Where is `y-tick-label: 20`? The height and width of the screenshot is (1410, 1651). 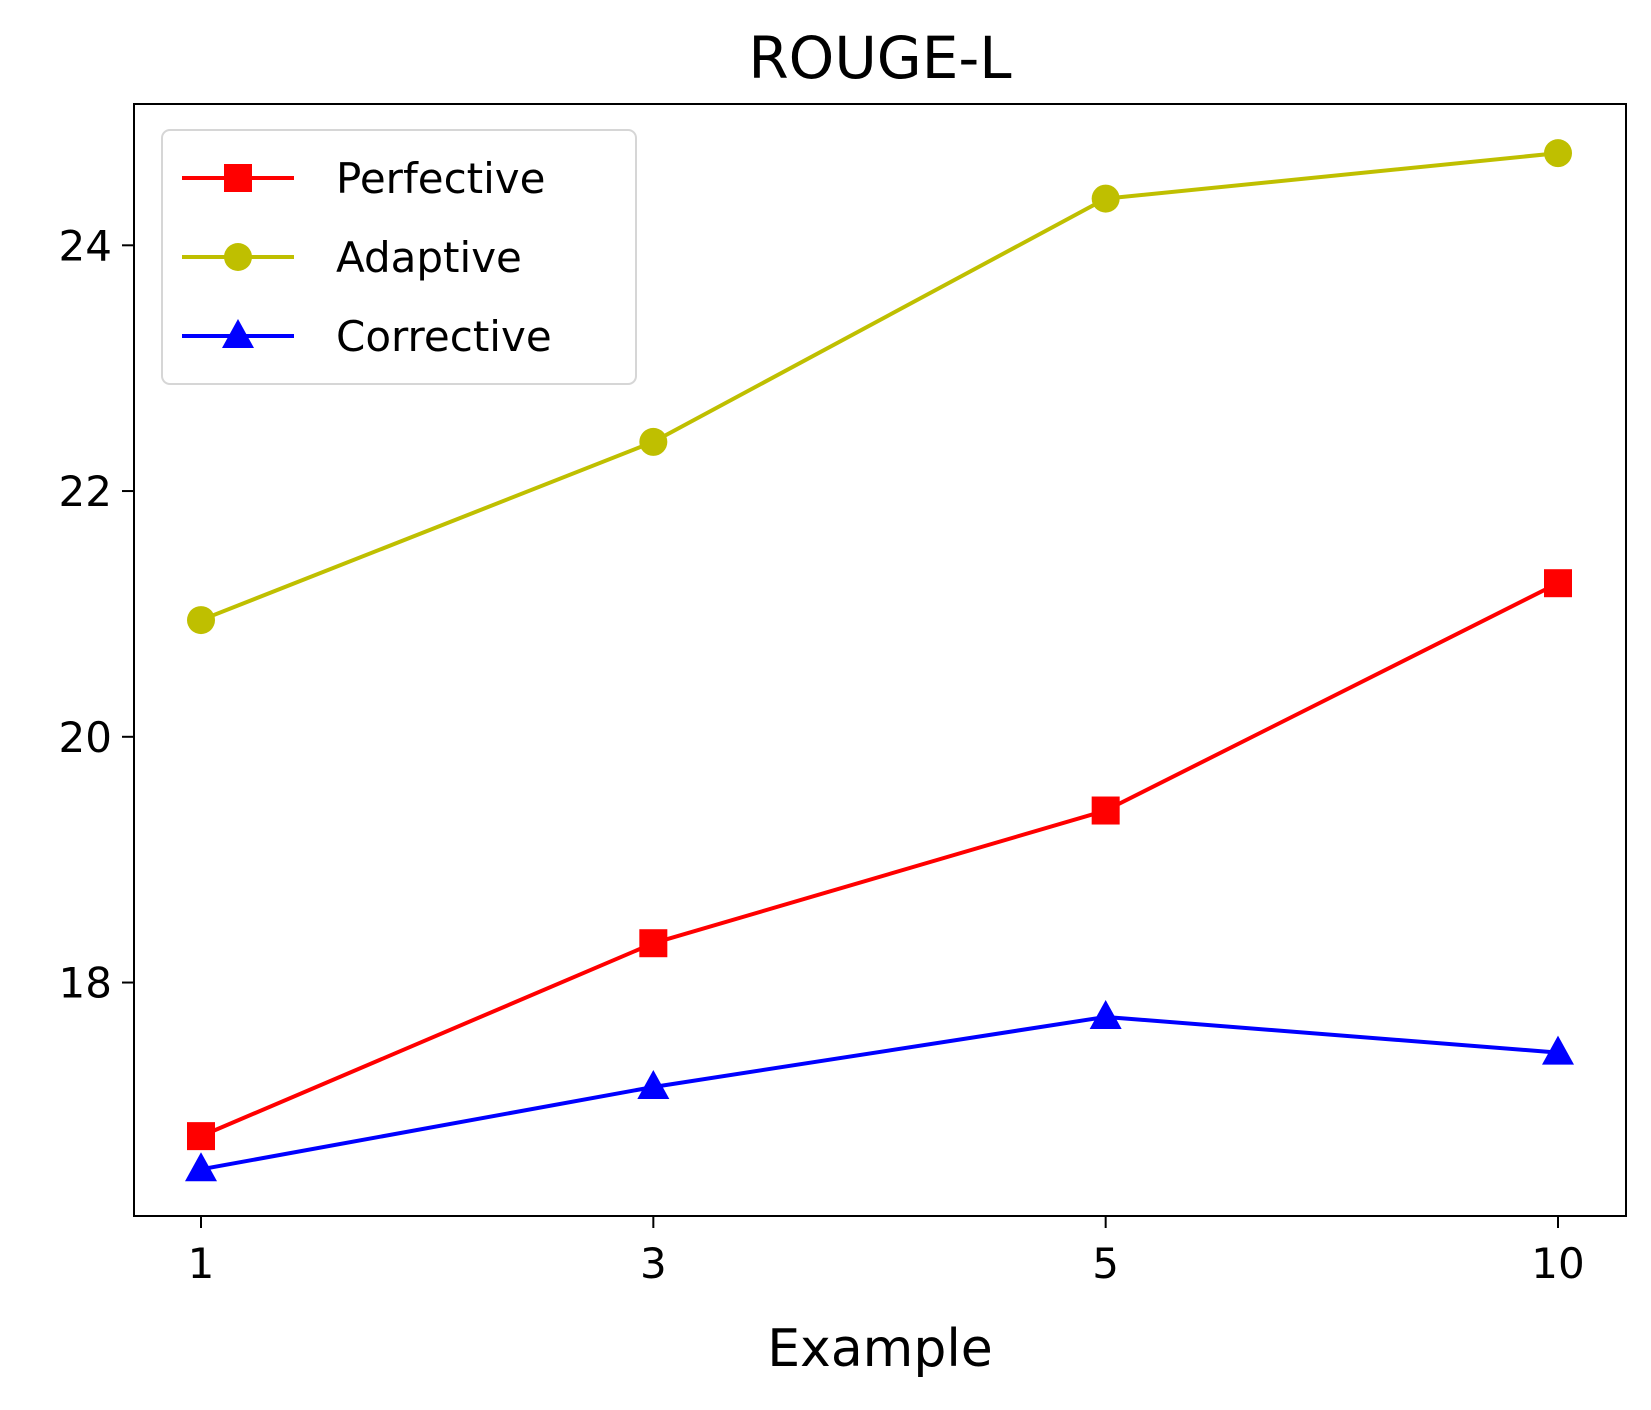 y-tick-label: 20 is located at coordinates (85, 737).